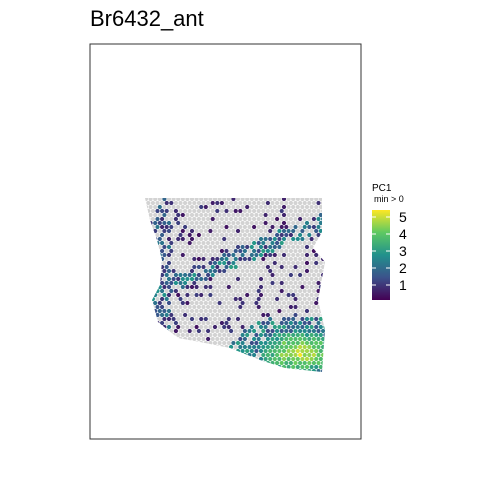  I want to click on legend-tick-label: 3, so click(403, 251).